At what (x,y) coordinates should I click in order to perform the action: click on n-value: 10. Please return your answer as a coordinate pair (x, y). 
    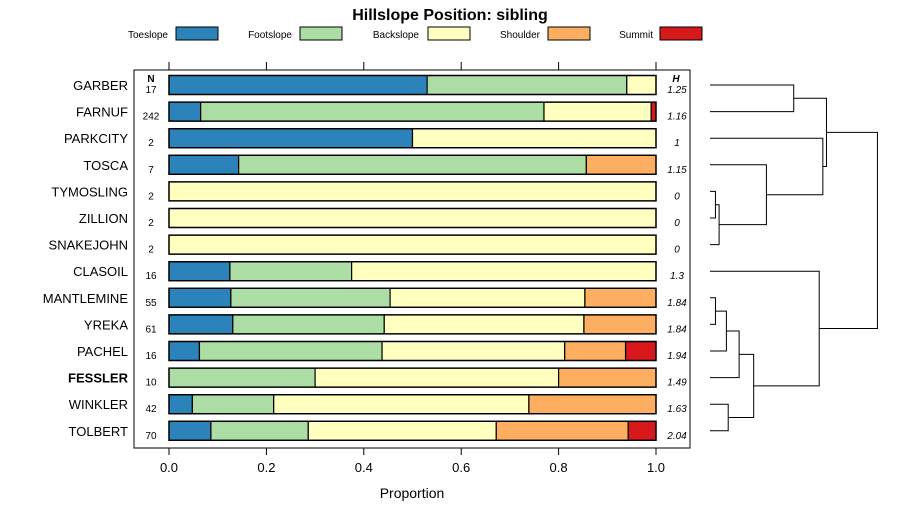
    Looking at the image, I should click on (151, 383).